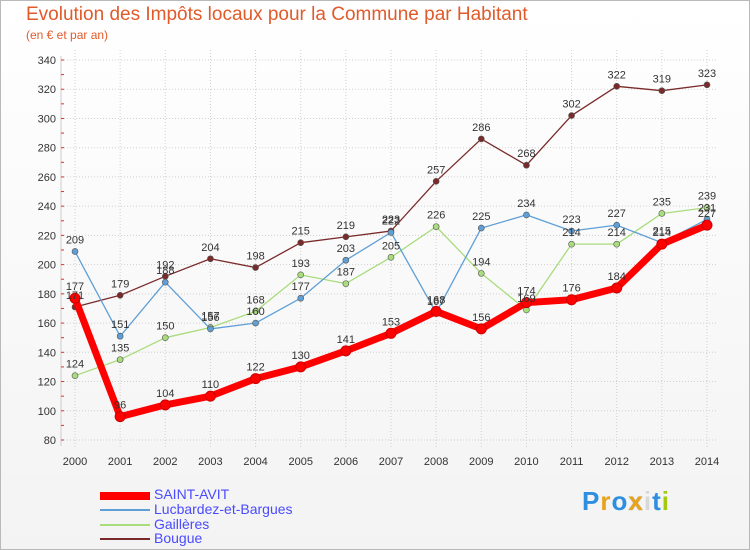 The image size is (750, 550). I want to click on data-label-lucbardez: 222, so click(391, 221).